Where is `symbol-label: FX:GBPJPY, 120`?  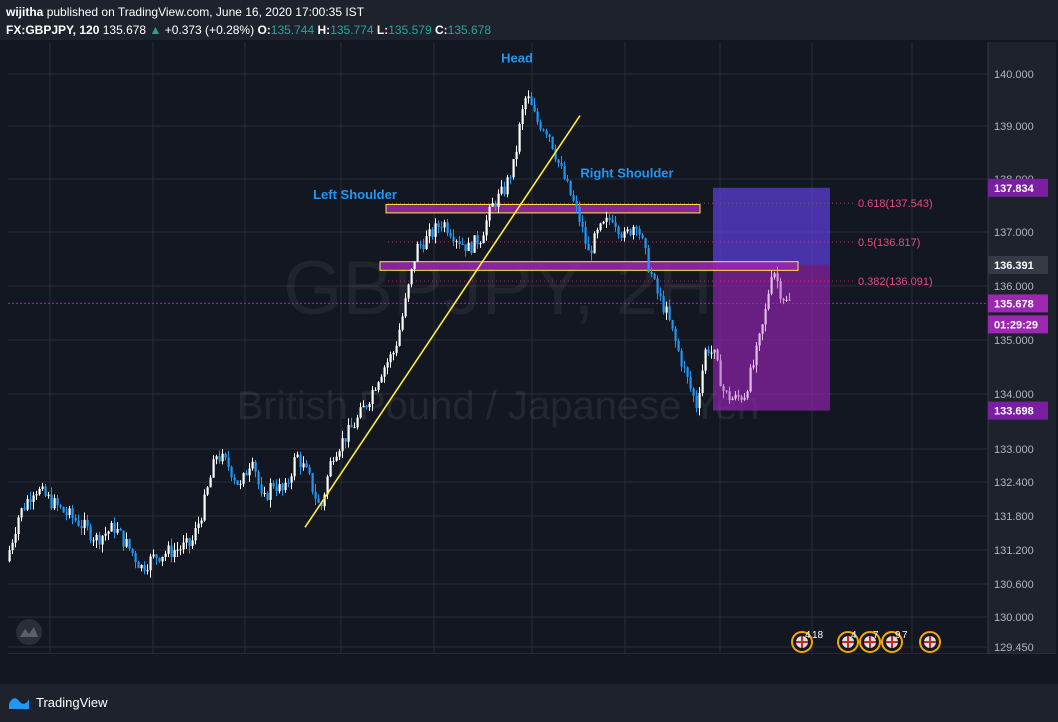
symbol-label: FX:GBPJPY, 120 is located at coordinates (53, 30).